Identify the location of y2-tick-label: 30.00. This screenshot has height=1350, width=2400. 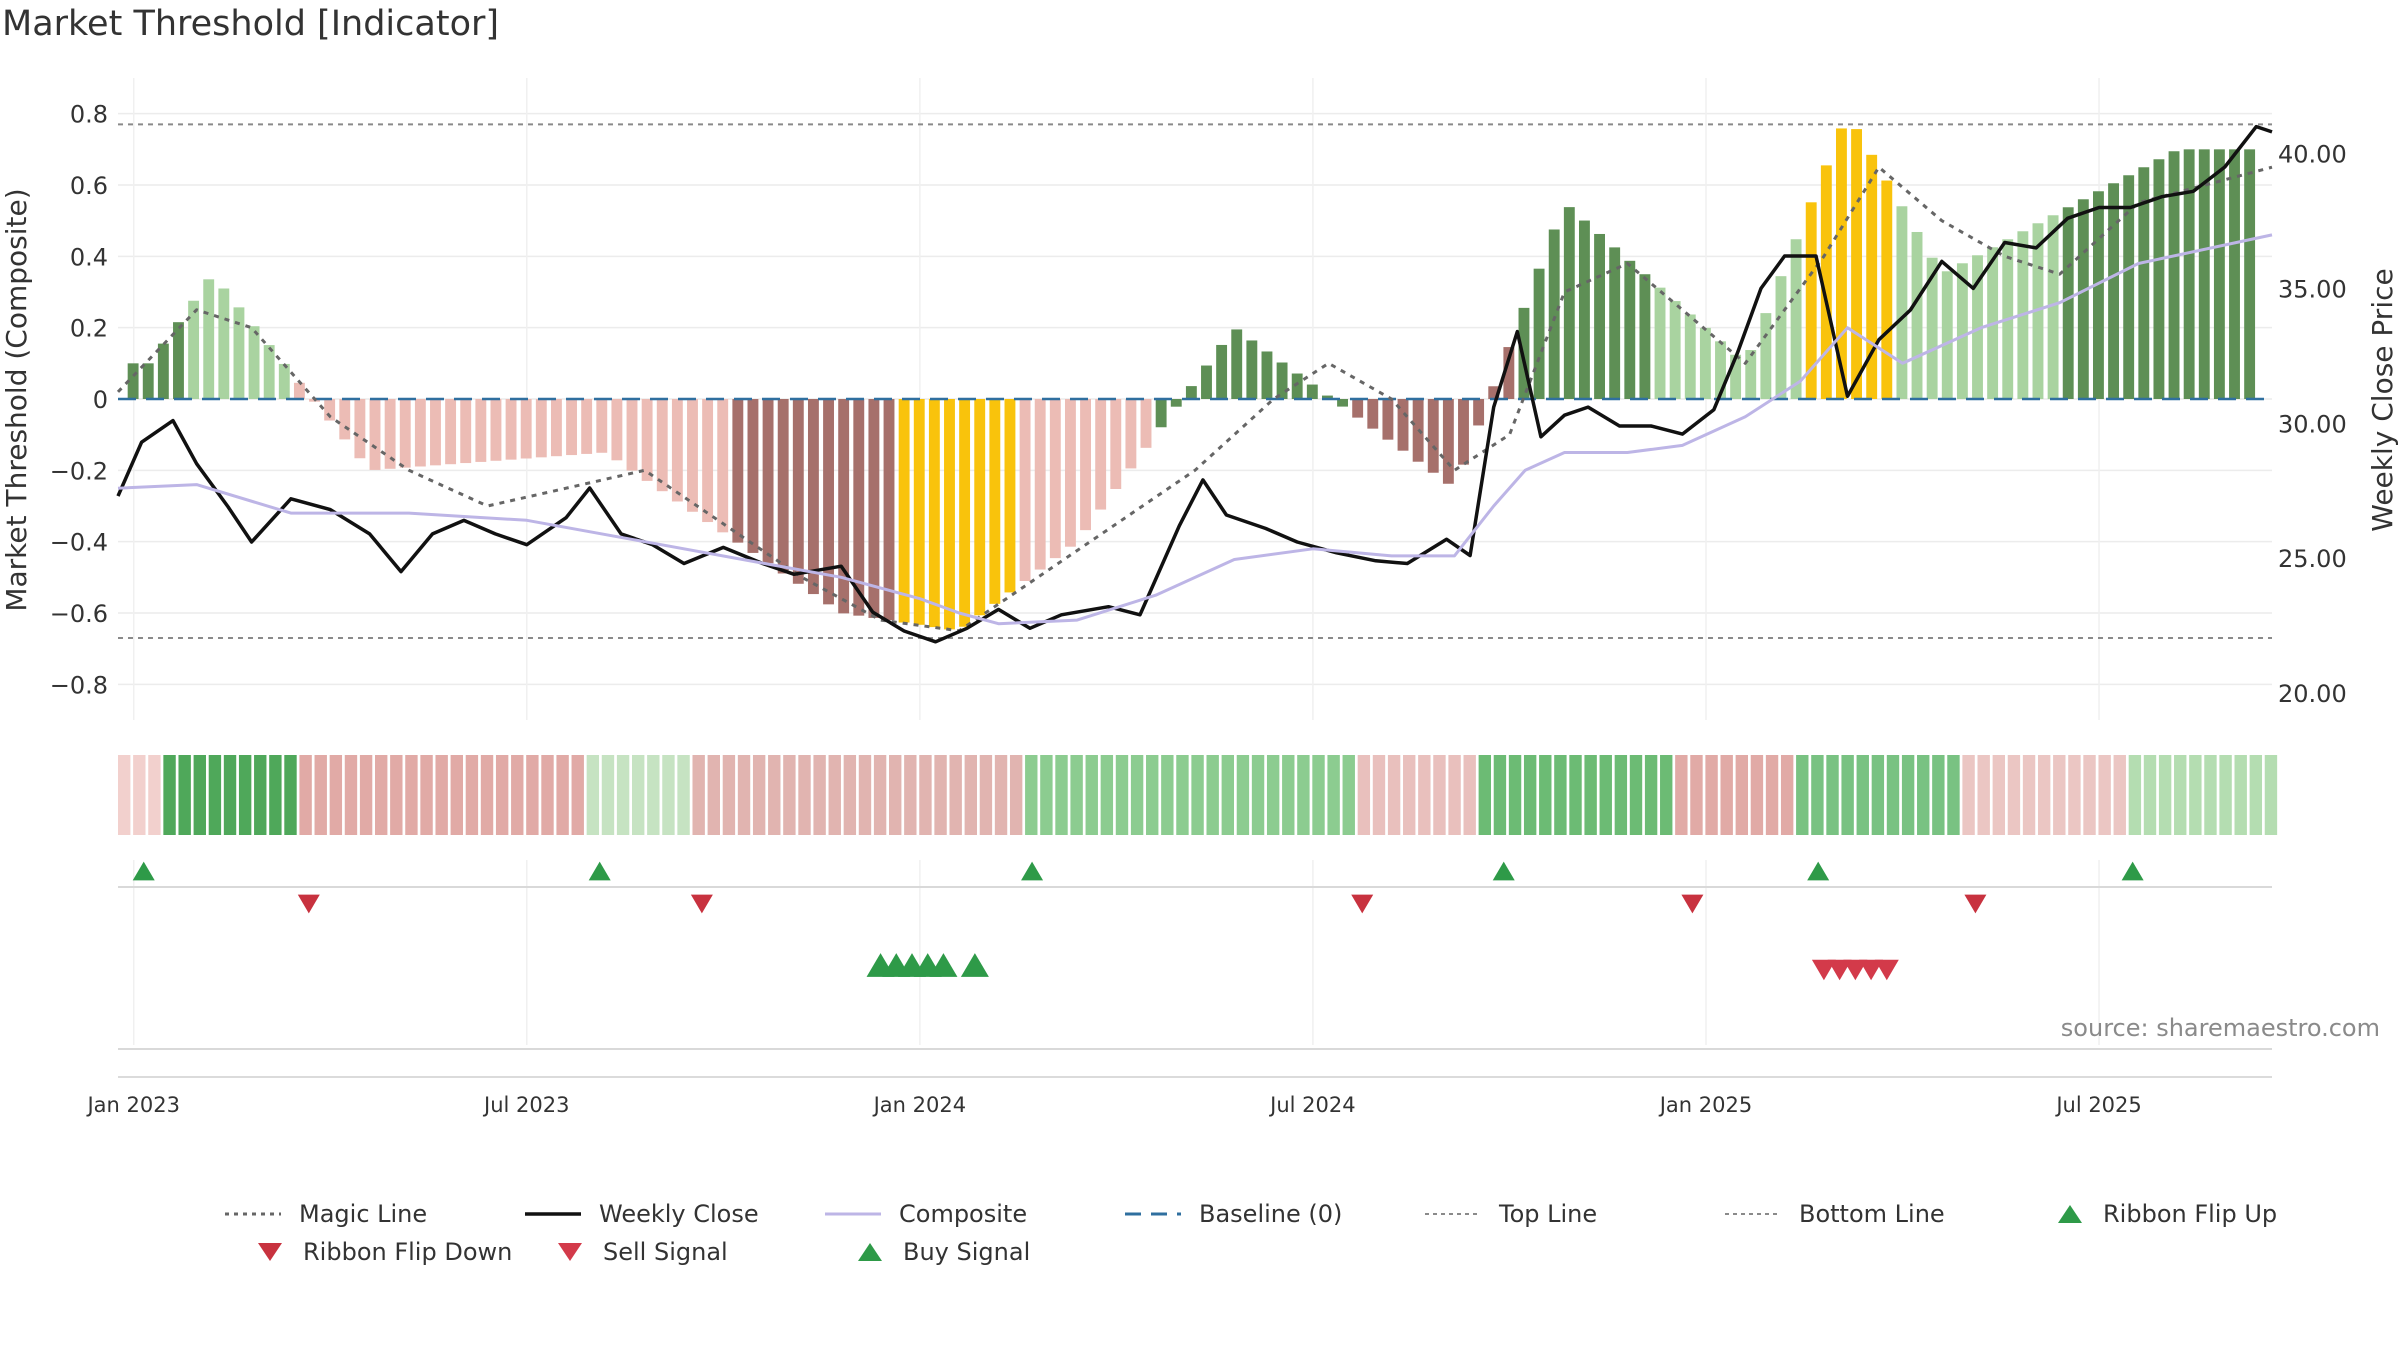
(2312, 424).